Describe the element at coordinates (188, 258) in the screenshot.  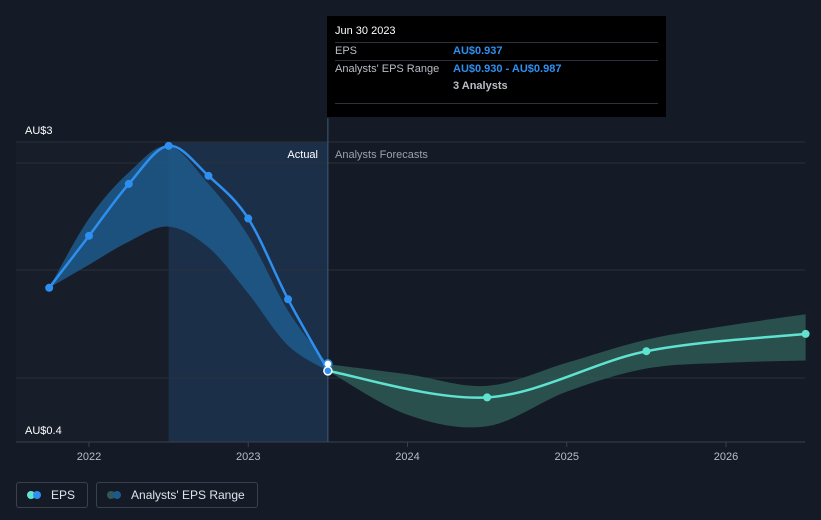
I see `actual-eps-range-band` at that location.